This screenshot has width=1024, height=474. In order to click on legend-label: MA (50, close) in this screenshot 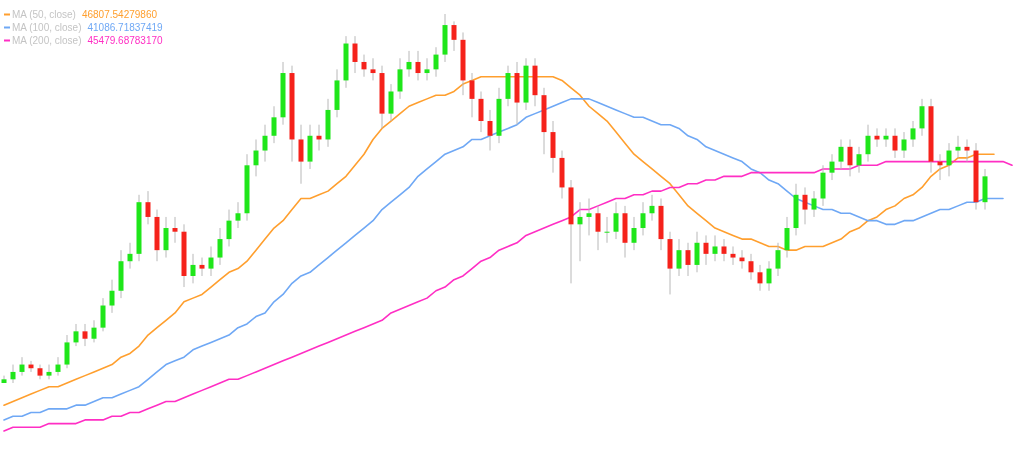, I will do `click(44, 14)`.